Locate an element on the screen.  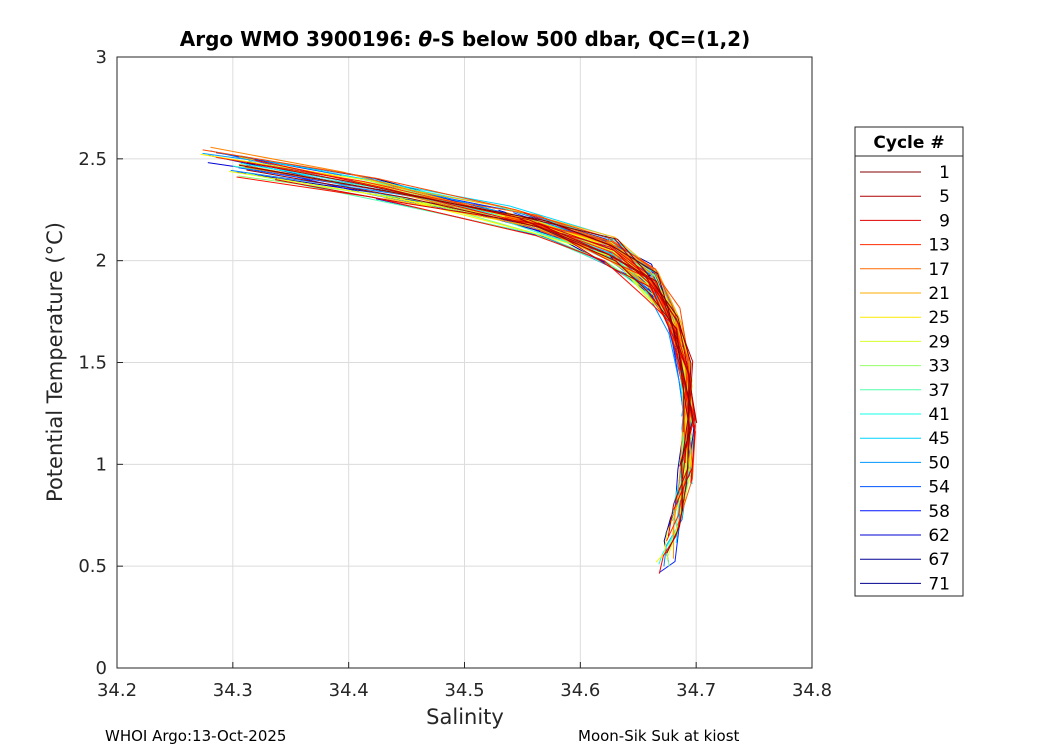
legend-box is located at coordinates (909, 361).